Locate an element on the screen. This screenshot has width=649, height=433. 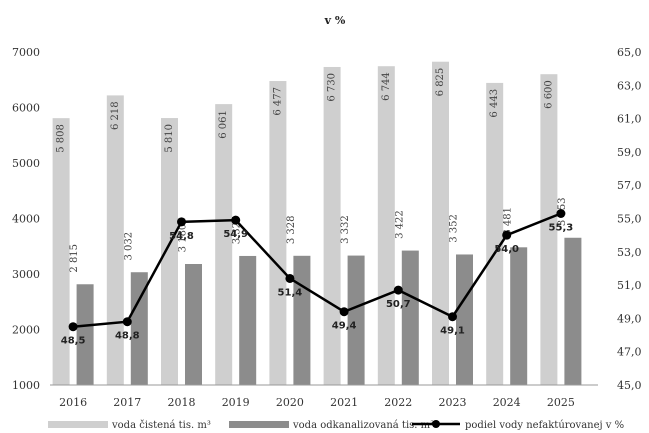
bar-cleaned-label: 6 218 is located at coordinates (115, 115).